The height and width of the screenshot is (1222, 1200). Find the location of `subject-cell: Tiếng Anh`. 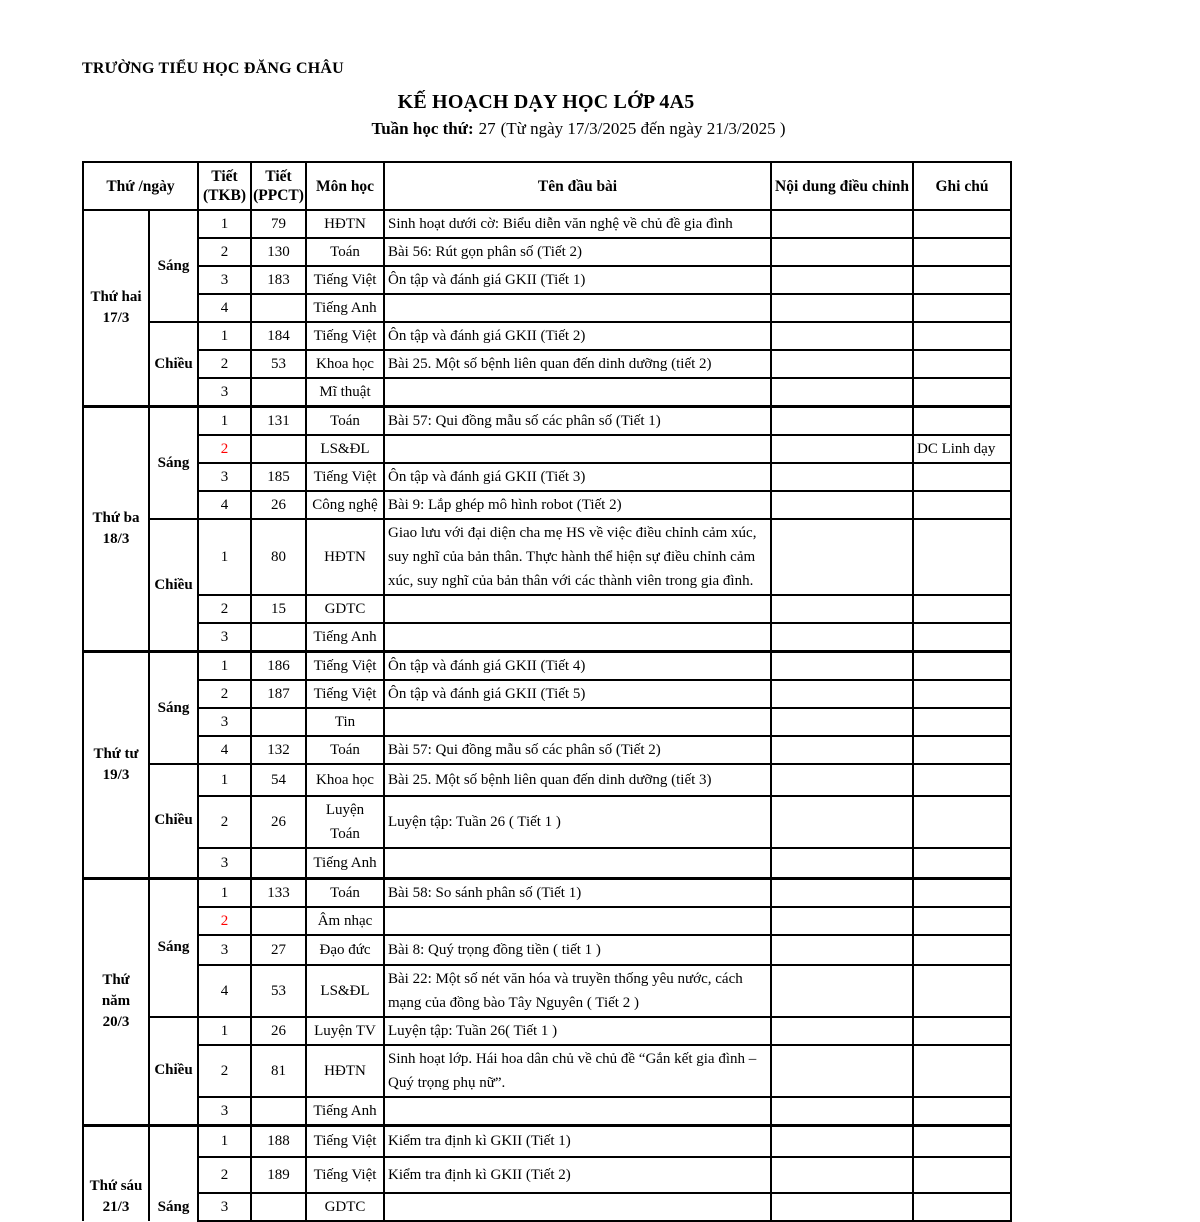

subject-cell: Tiếng Anh is located at coordinates (345, 1110).